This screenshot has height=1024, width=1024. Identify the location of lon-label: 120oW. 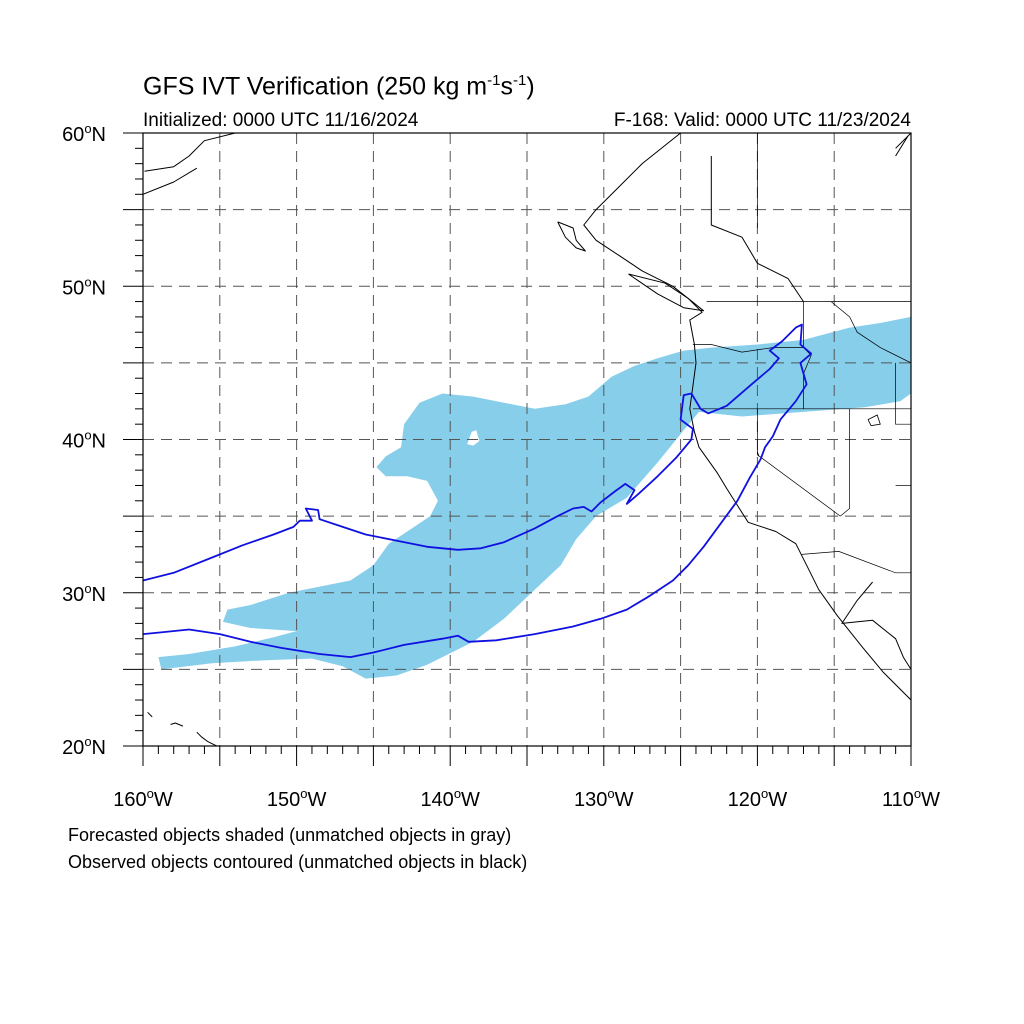
(758, 798).